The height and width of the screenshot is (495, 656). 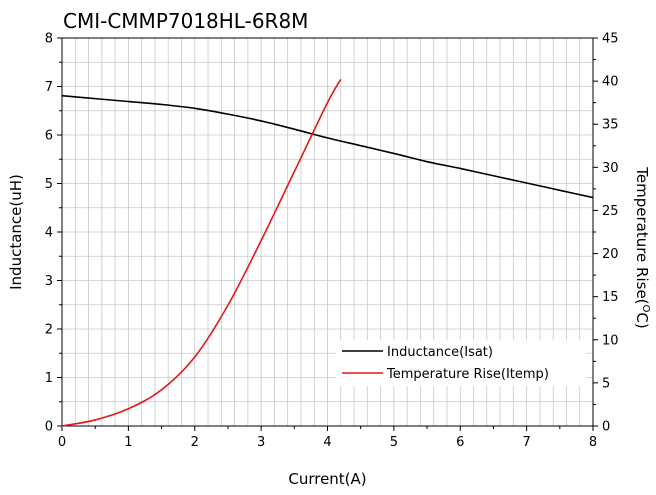 I want to click on chart-title: CMI-CMMP7018HL-6R8M, so click(x=185, y=21).